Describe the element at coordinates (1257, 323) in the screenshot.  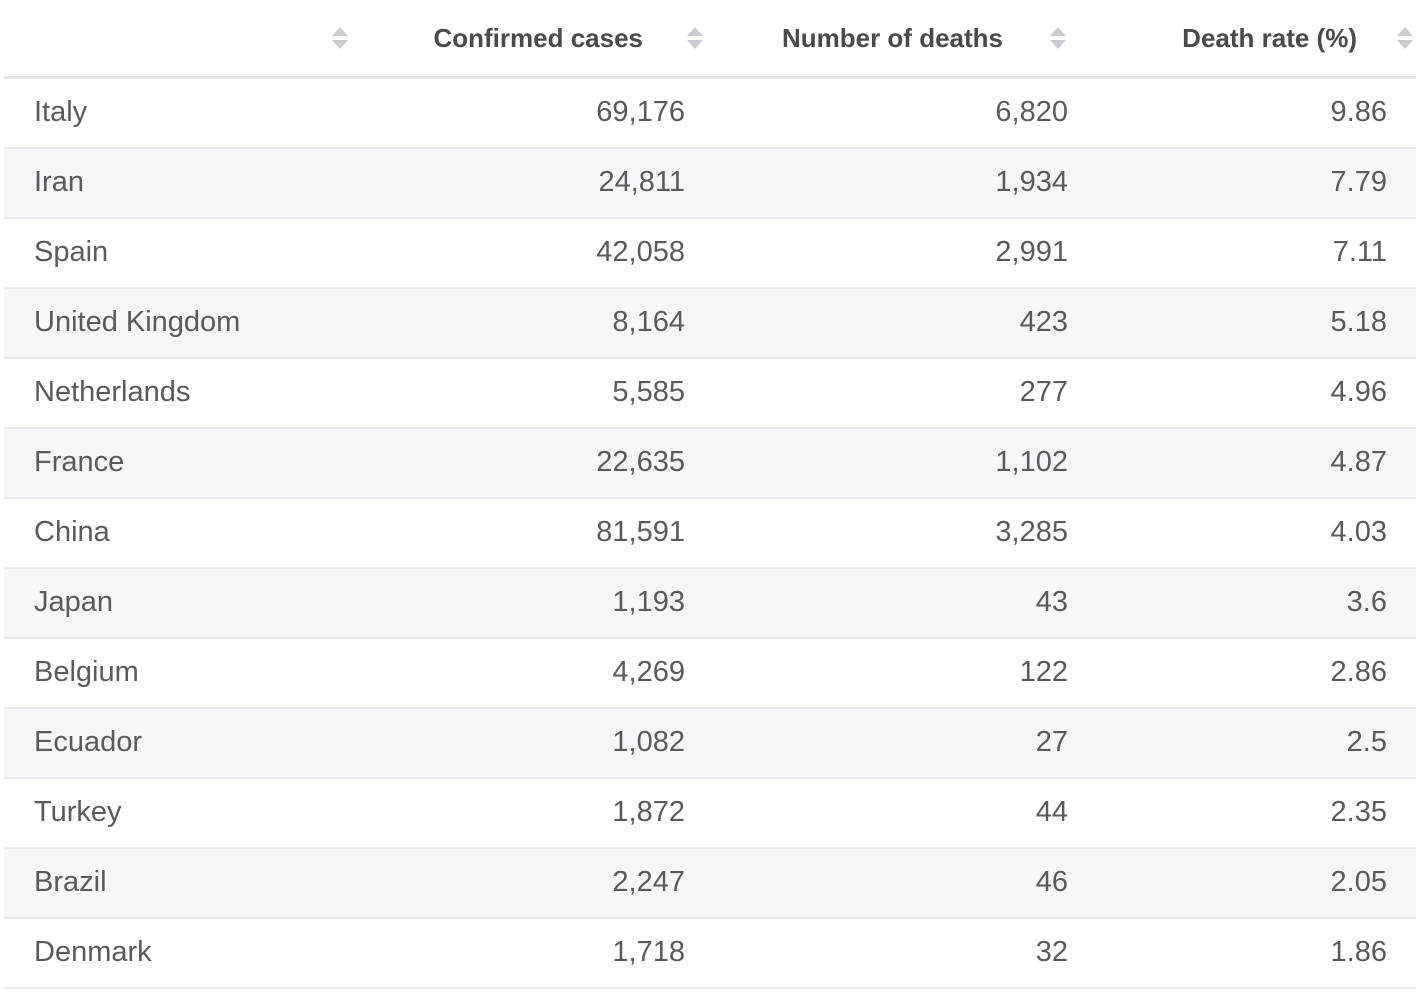
I see `death-rate-cell: 5.18` at that location.